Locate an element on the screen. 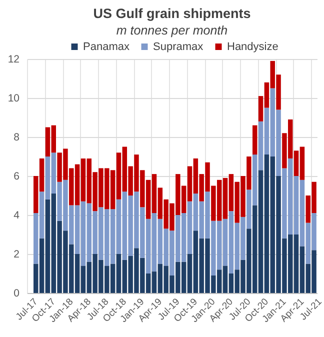 This screenshot has width=324, height=337. legend-label: Handysize is located at coordinates (252, 46).